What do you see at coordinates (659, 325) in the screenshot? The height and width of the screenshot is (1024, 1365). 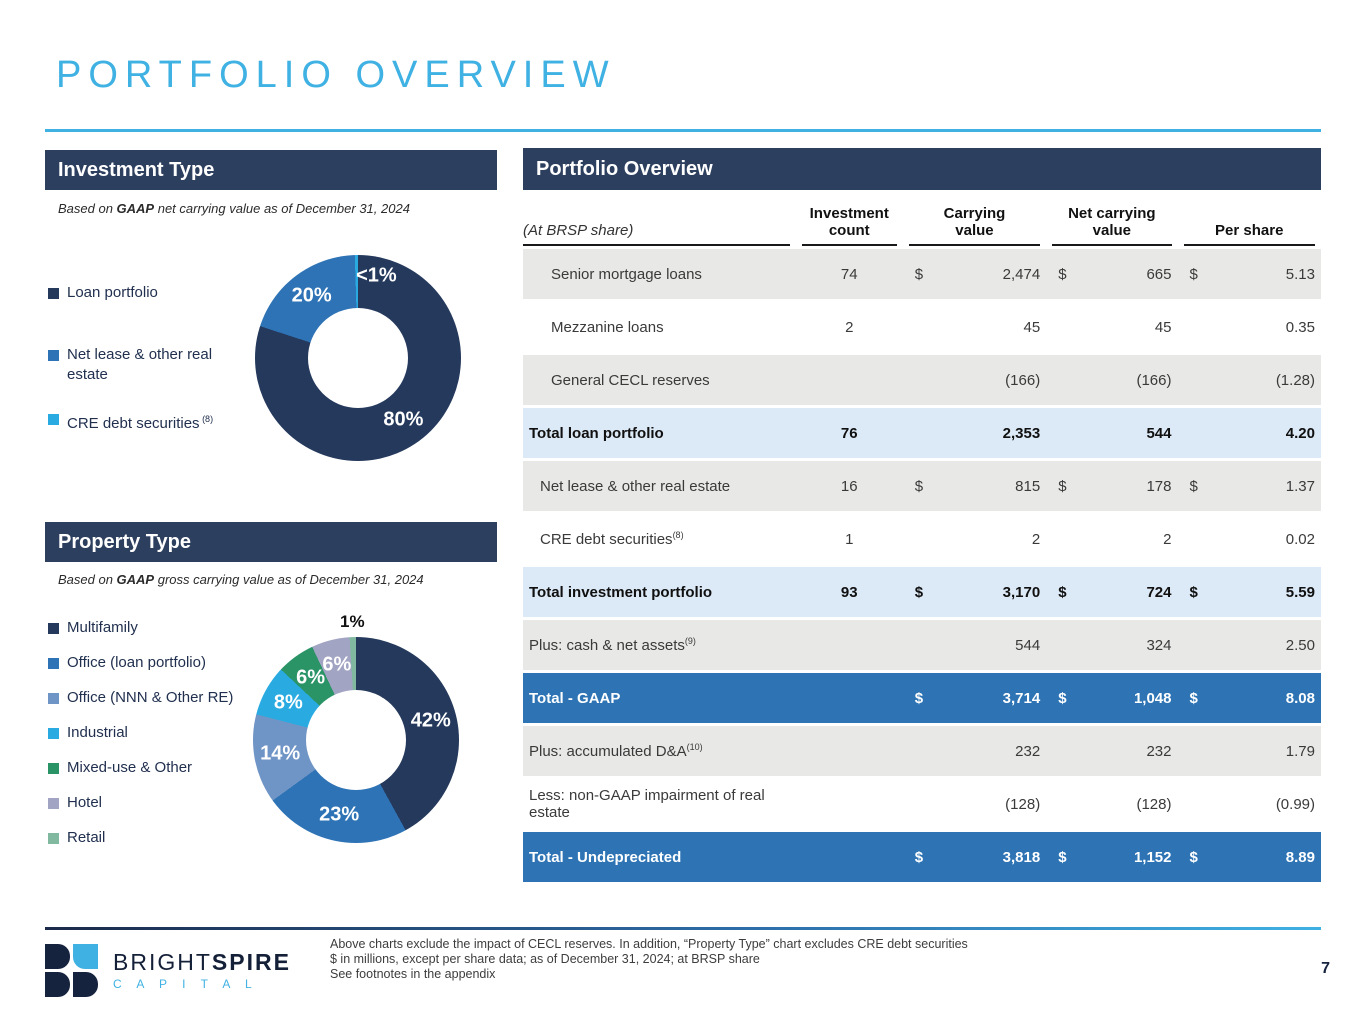 I see `row-label: Mezzanine loans` at bounding box center [659, 325].